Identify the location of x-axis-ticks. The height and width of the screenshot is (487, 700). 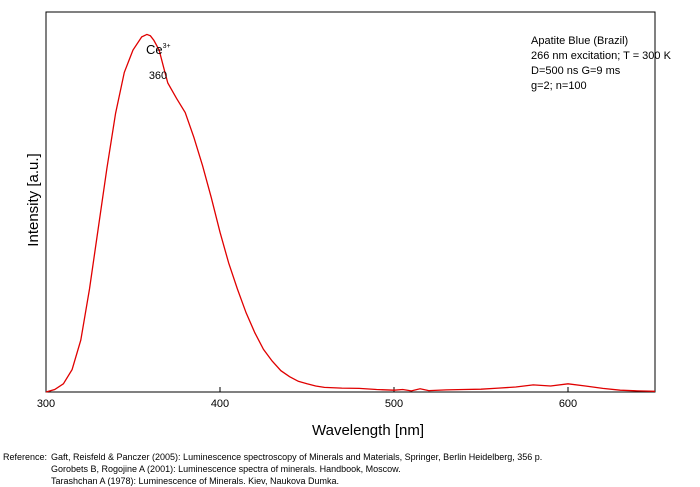
(307, 389).